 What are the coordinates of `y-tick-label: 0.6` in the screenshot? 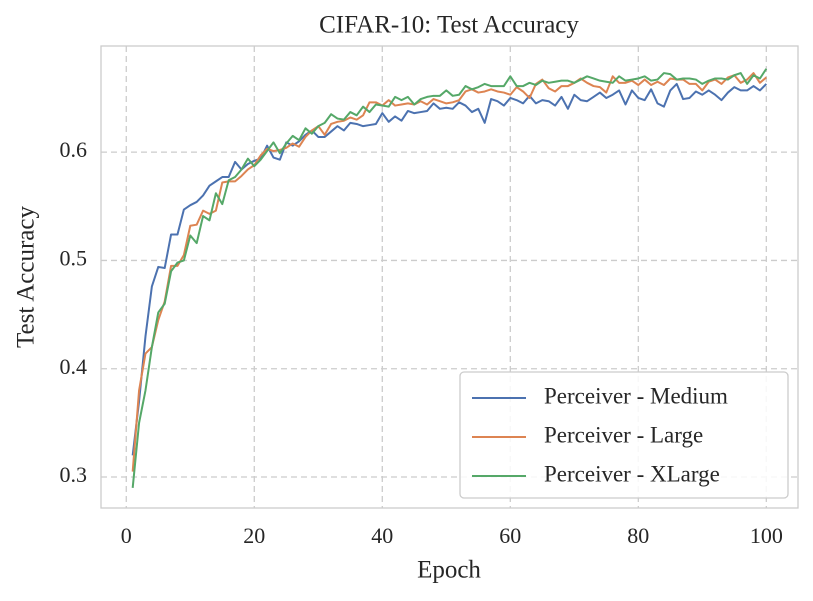 It's located at (74, 149).